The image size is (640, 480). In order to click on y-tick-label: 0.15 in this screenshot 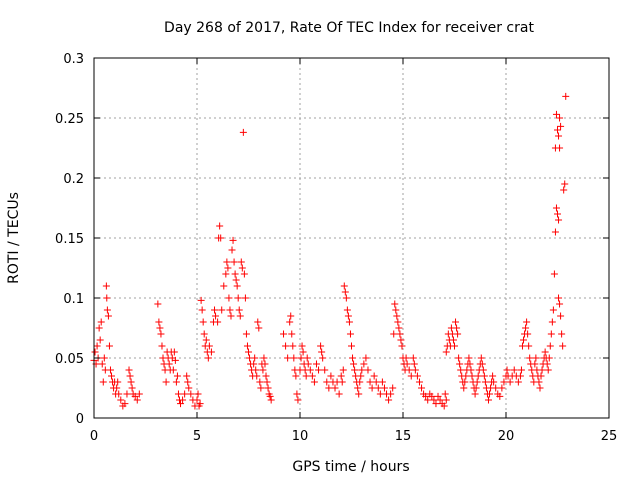, I will do `click(69, 239)`.